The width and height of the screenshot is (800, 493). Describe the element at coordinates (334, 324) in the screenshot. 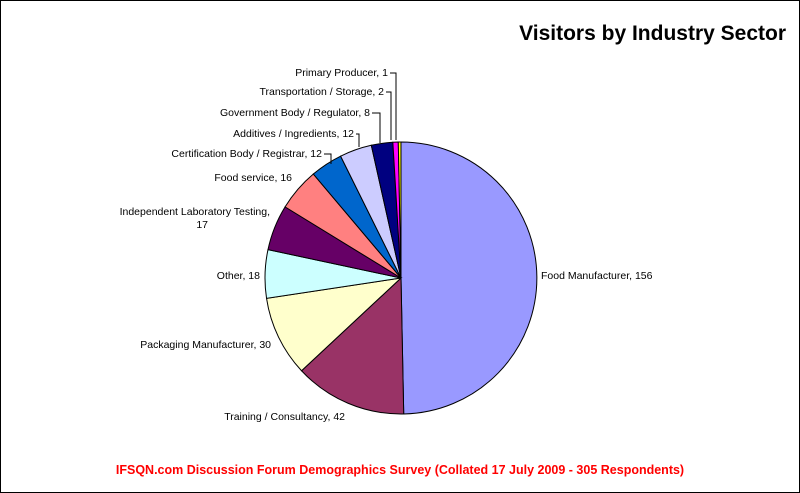

I see `pie-slice-packaging-manufacturer` at that location.